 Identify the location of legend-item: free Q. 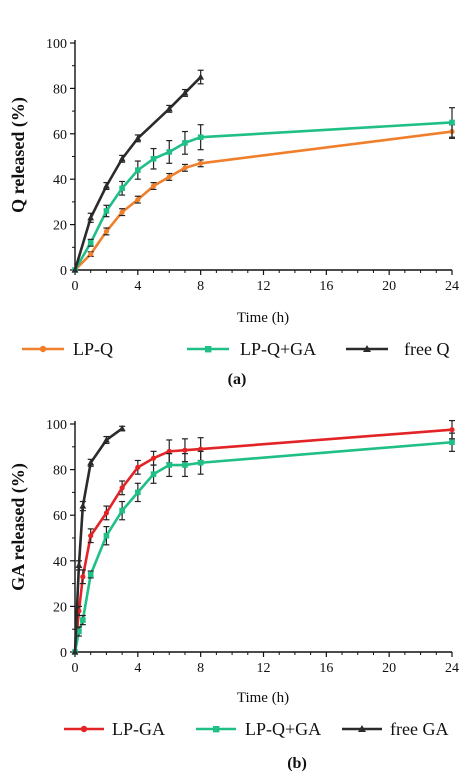
(397, 349).